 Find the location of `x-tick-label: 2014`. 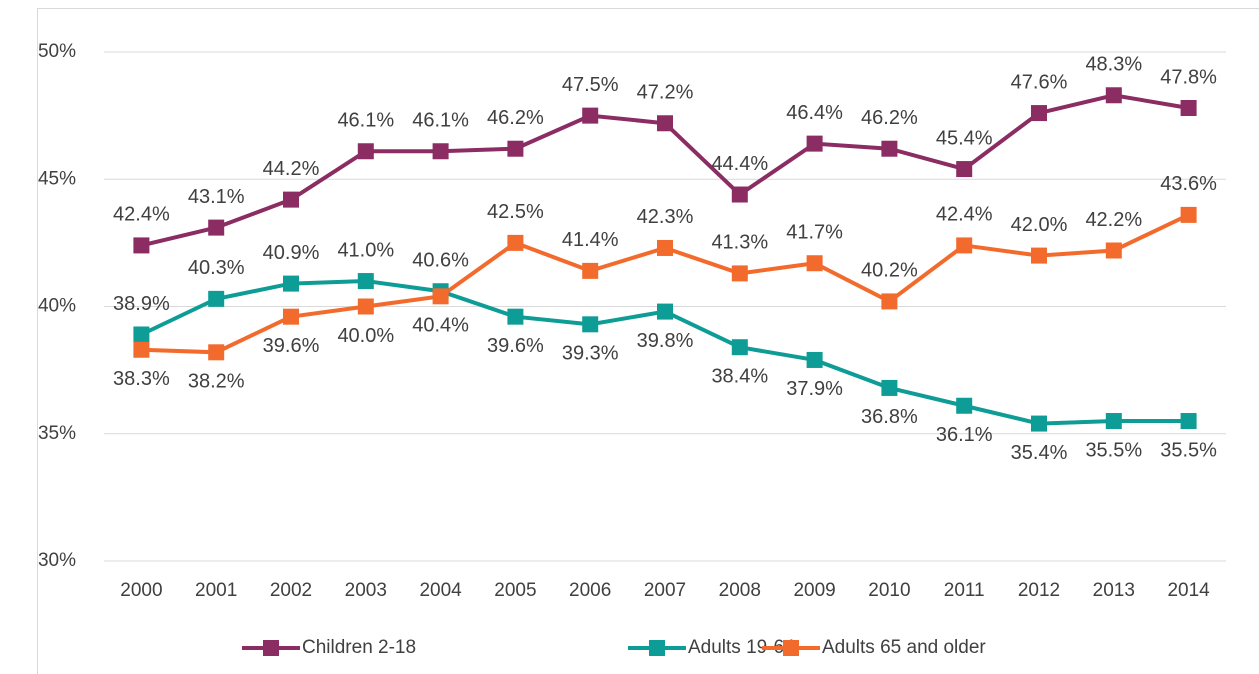

x-tick-label: 2014 is located at coordinates (1188, 590).